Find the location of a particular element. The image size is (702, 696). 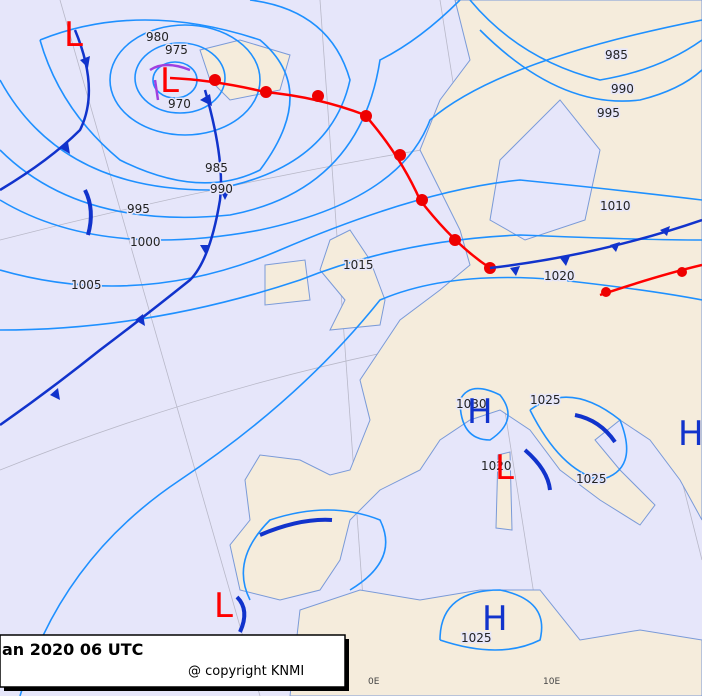

corsica-sardinia is located at coordinates (504, 491).